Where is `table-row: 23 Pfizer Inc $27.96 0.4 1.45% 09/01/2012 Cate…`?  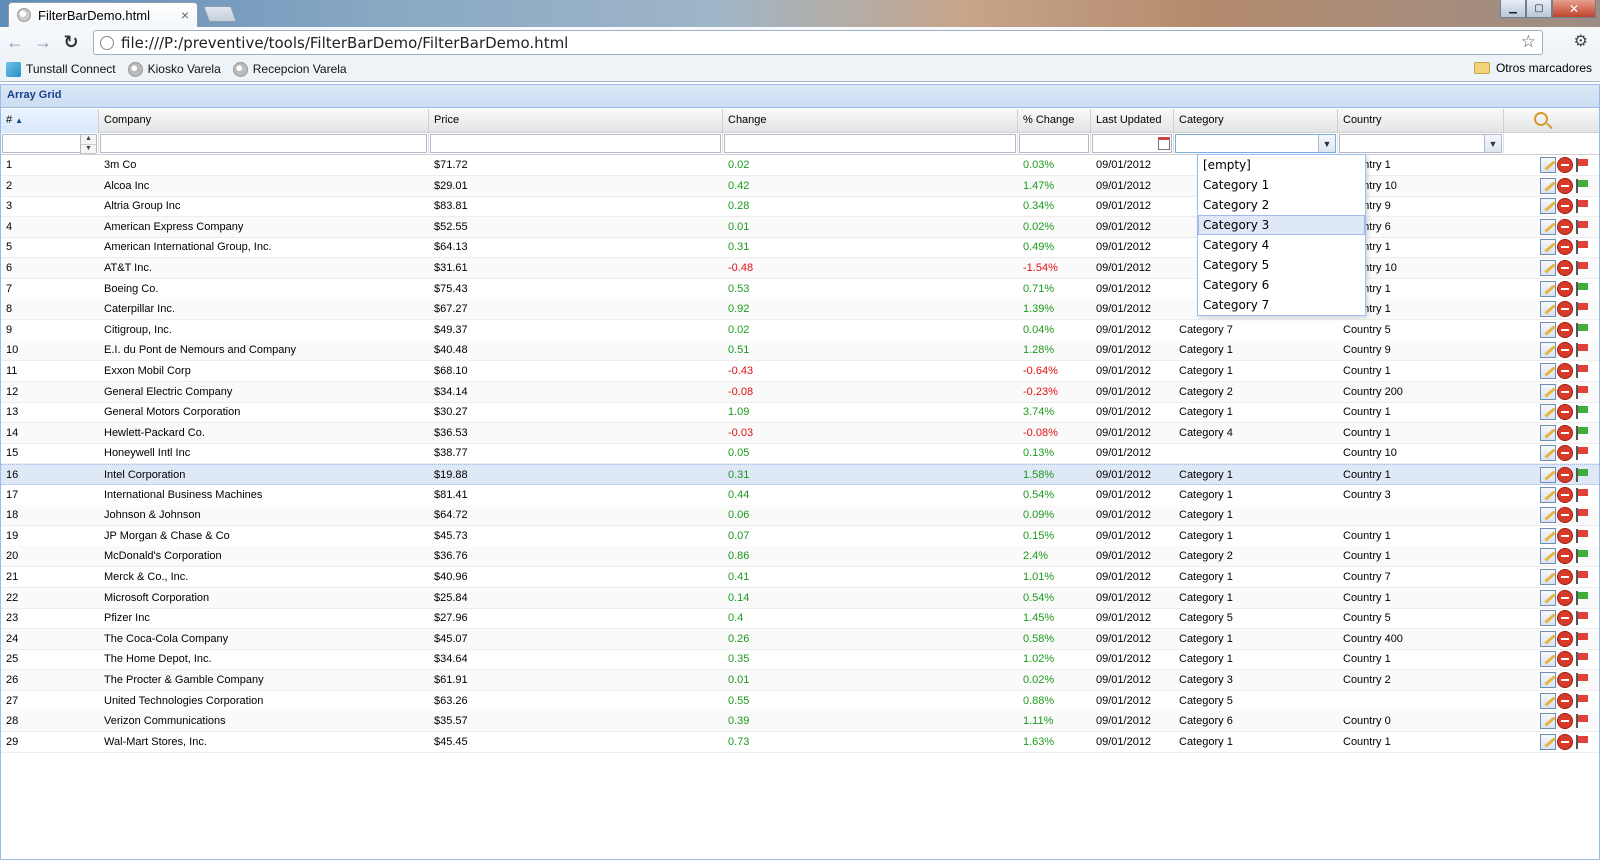
table-row: 23 Pfizer Inc $27.96 0.4 1.45% 09/01/2012 Cate… is located at coordinates (800, 619).